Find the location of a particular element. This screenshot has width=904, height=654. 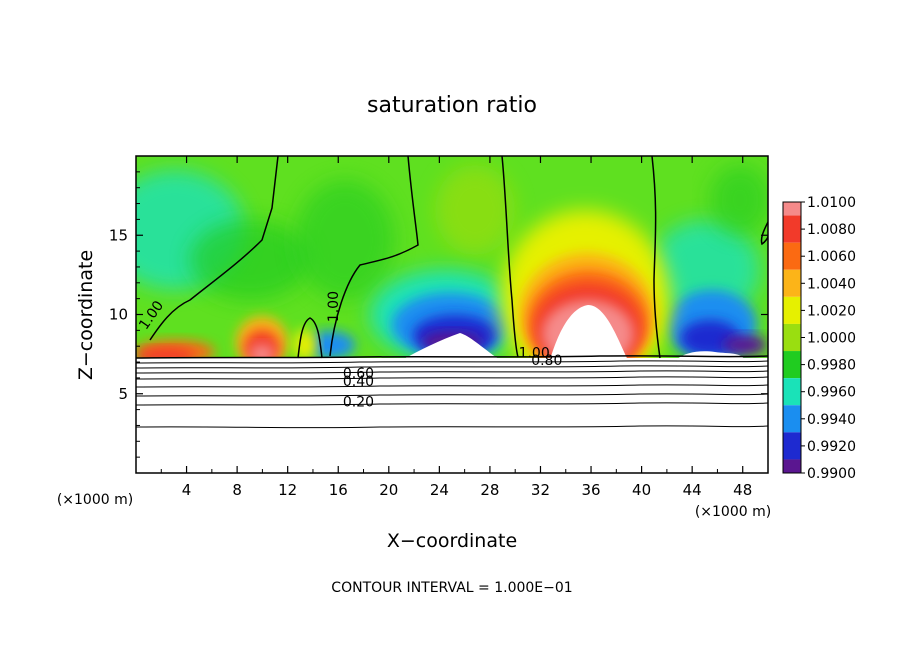

colorbar-label: 1.0000 is located at coordinates (831, 339).